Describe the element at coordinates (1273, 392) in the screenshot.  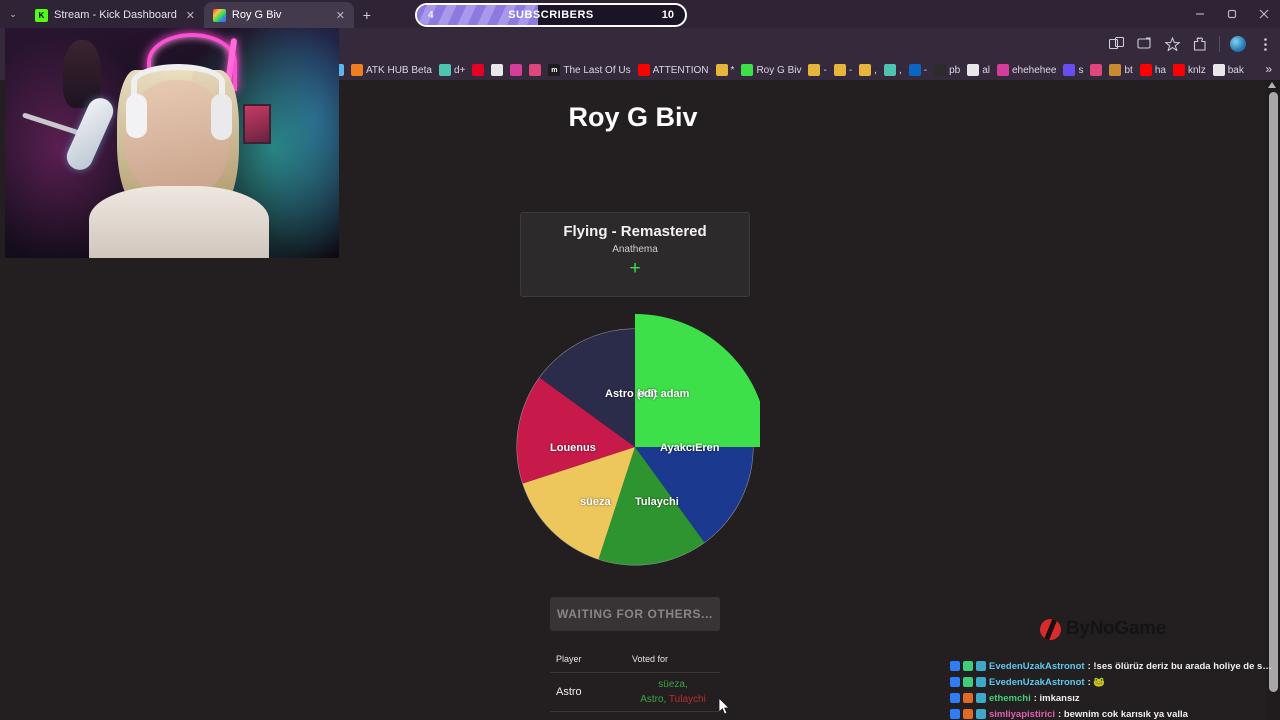
I see `scrollbar-thumb` at that location.